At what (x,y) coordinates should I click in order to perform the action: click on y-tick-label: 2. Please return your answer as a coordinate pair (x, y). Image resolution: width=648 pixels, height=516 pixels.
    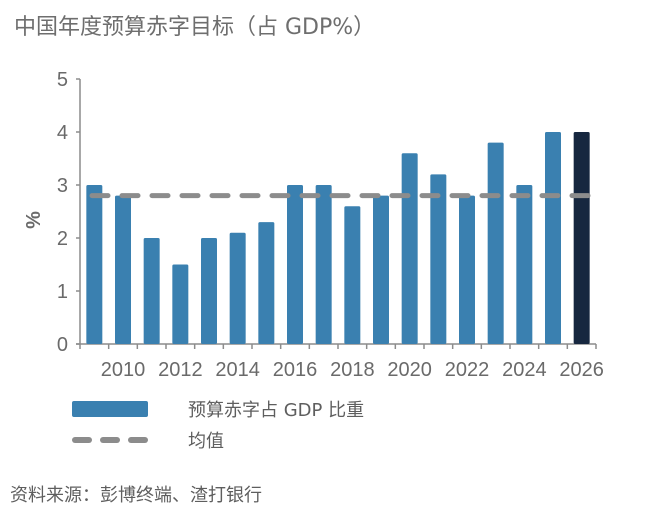
    Looking at the image, I should click on (62, 239).